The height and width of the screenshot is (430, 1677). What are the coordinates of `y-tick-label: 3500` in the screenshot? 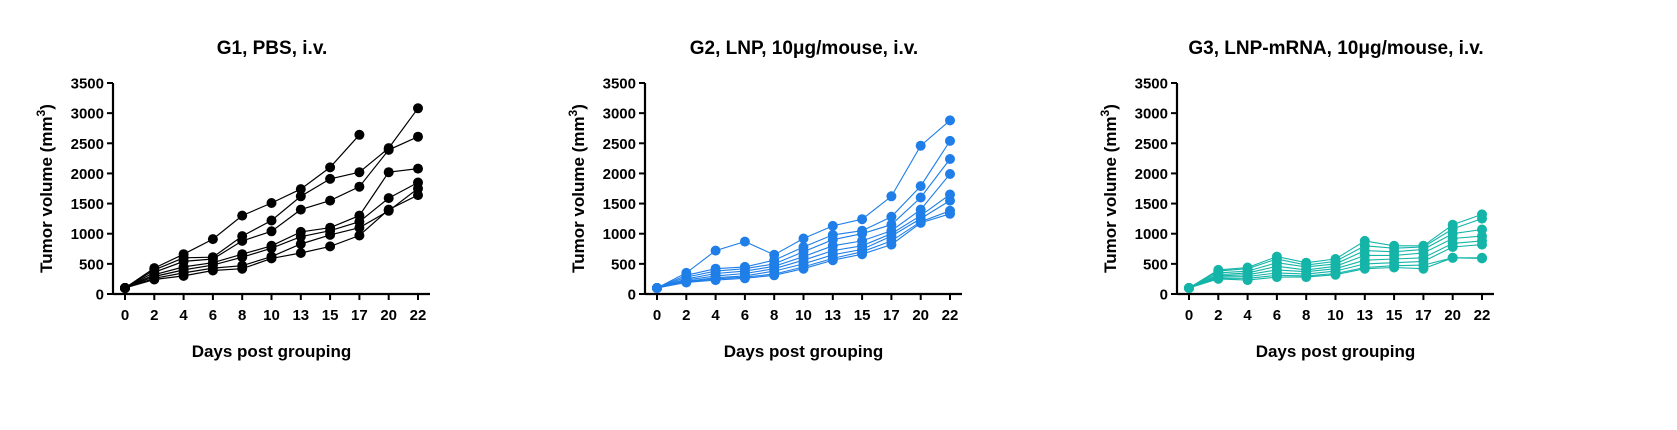 It's located at (1151, 84).